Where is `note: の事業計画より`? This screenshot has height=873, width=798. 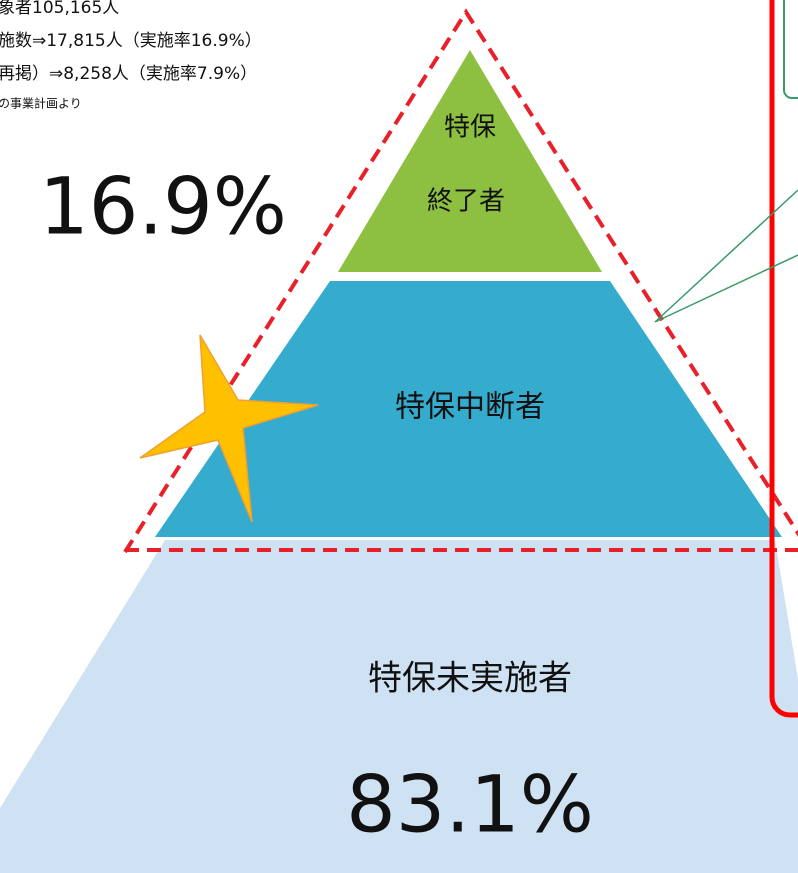 note: の事業計画より is located at coordinates (41, 103).